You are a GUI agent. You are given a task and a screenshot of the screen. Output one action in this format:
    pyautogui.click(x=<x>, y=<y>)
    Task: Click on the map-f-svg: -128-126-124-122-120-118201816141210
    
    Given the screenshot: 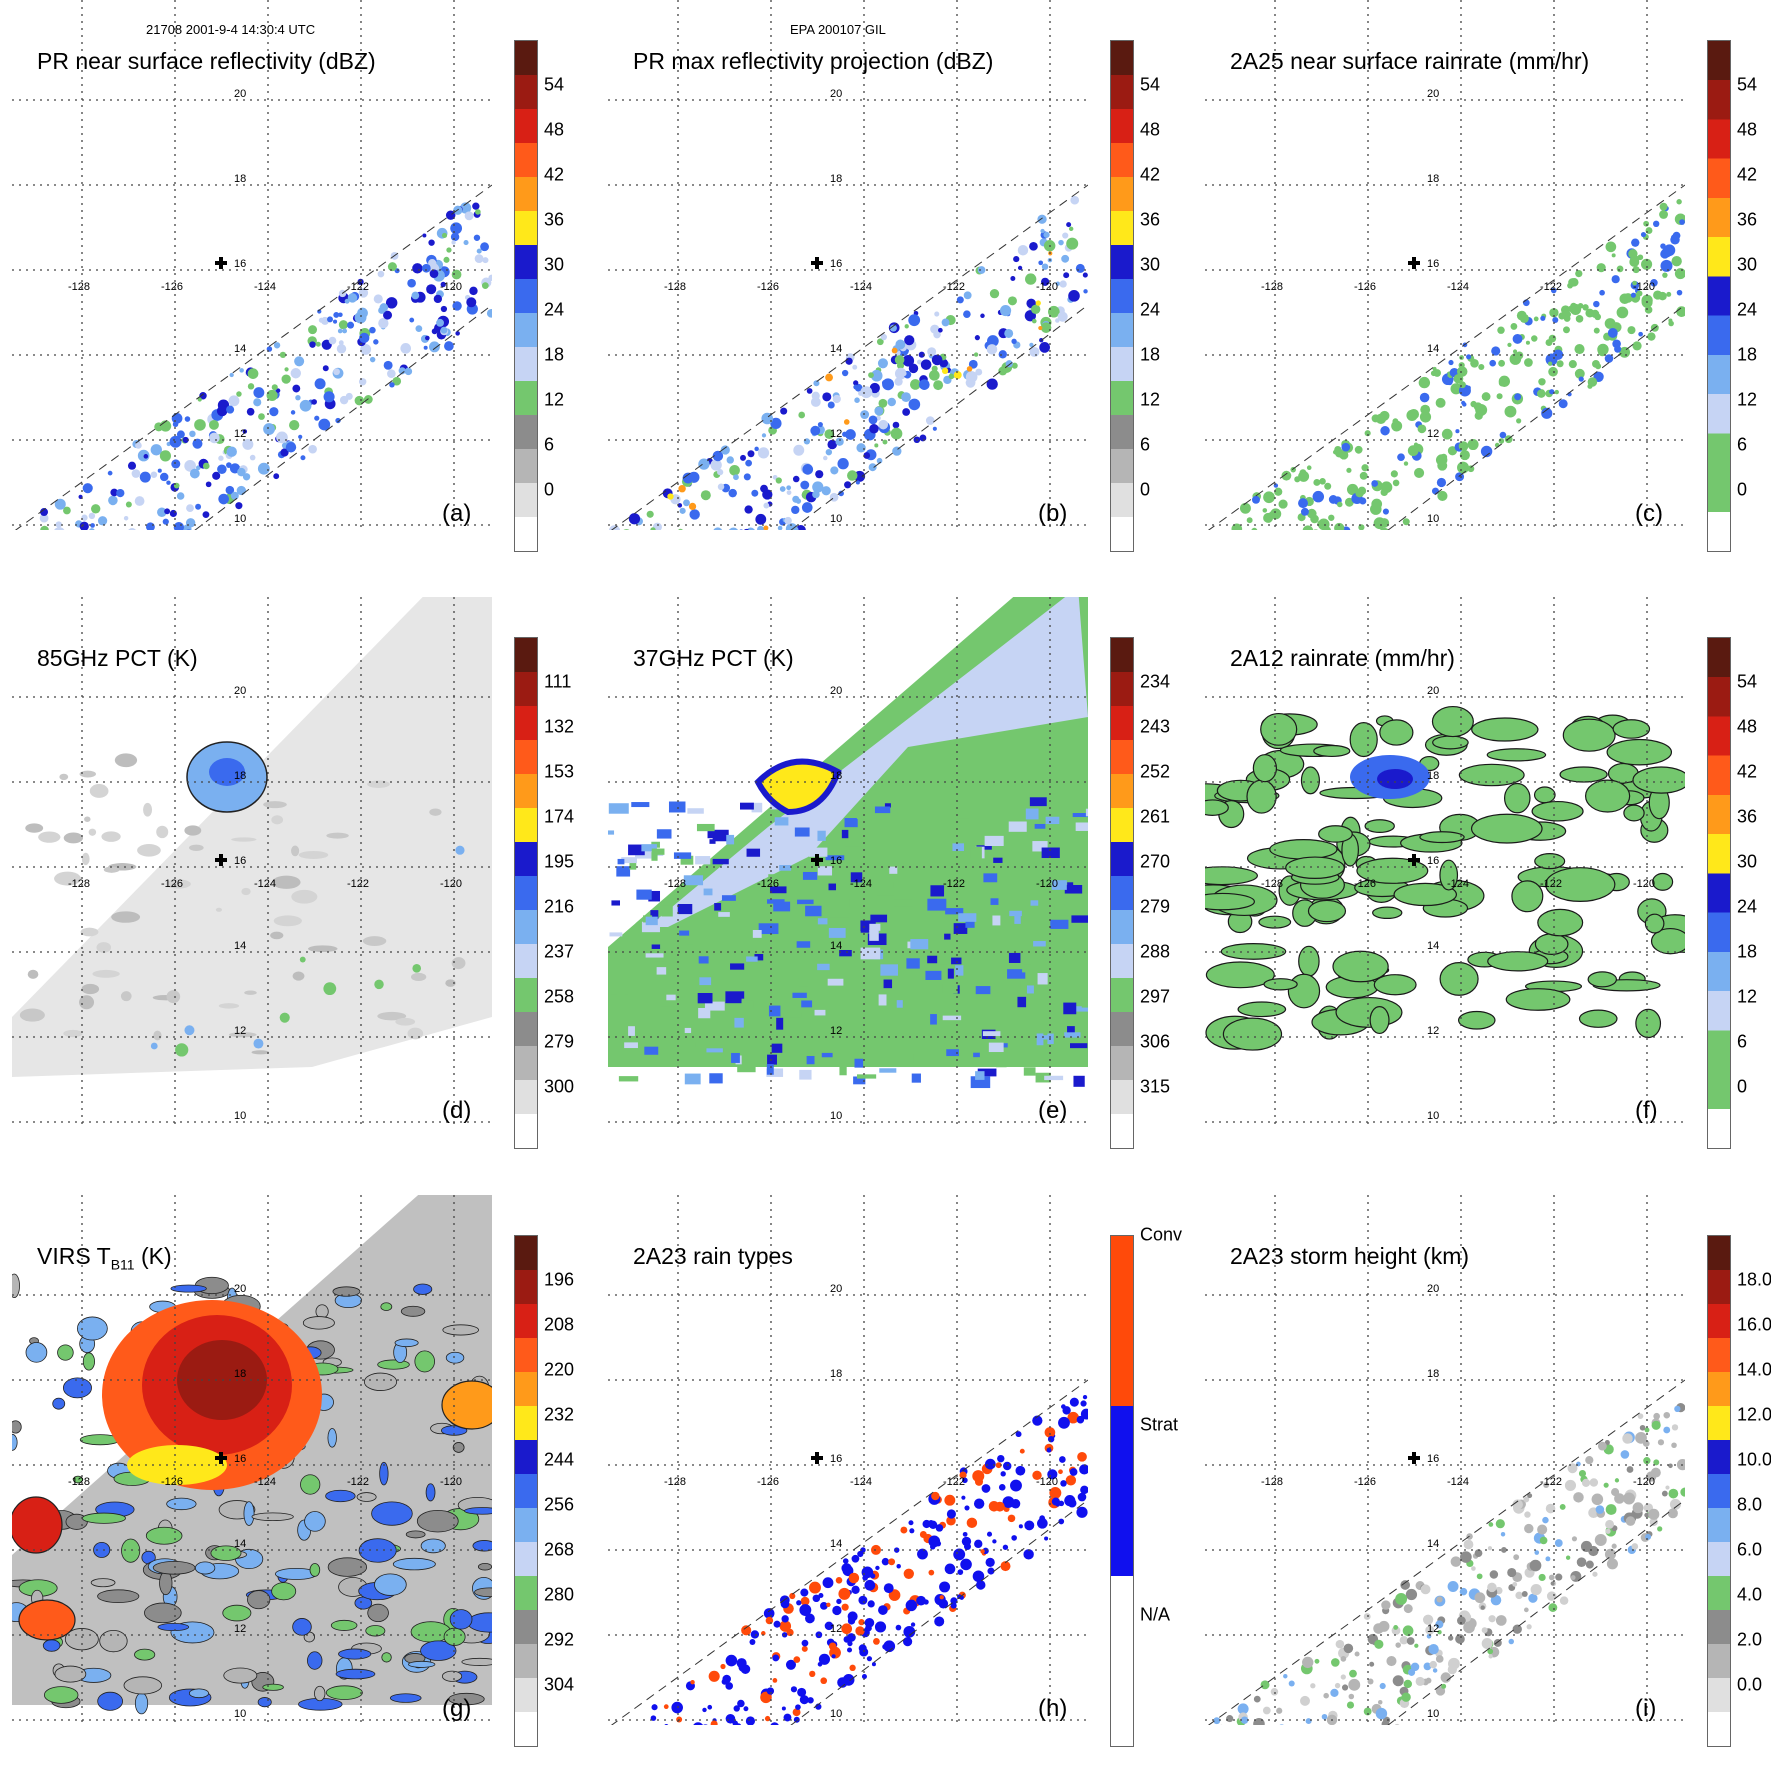 What is the action you would take?
    pyautogui.click(x=1445, y=862)
    